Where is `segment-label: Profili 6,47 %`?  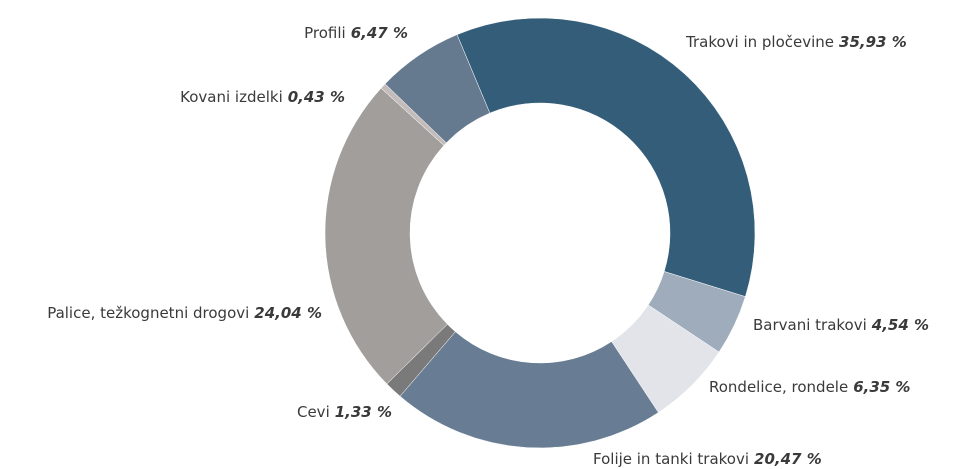 segment-label: Profili 6,47 % is located at coordinates (356, 33).